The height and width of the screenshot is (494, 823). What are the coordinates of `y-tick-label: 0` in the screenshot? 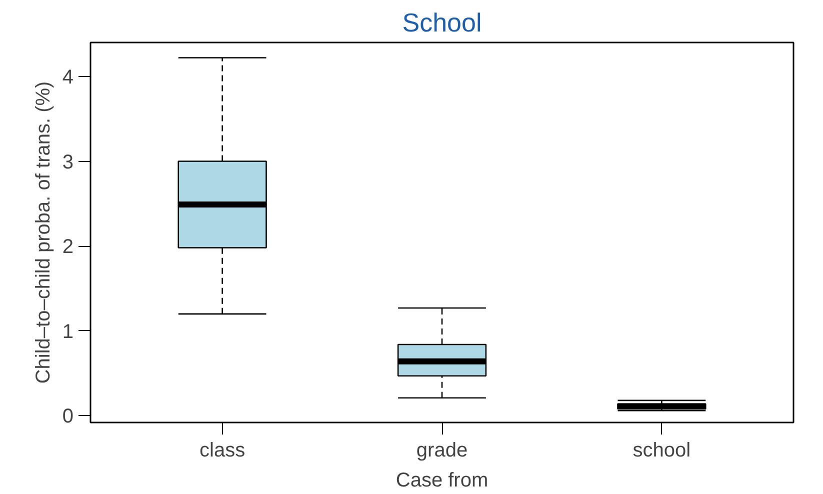 It's located at (68, 417).